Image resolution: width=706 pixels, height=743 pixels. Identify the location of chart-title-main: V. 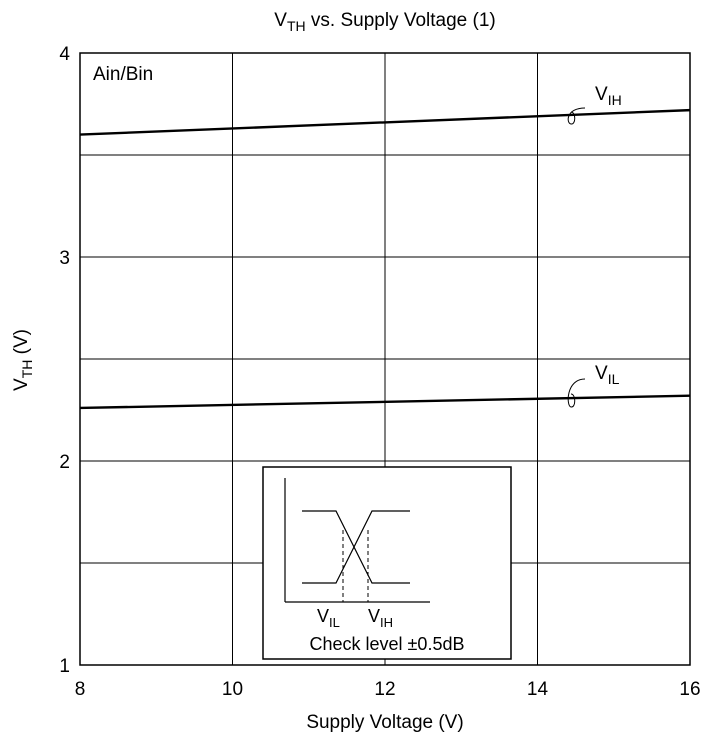
(280, 20).